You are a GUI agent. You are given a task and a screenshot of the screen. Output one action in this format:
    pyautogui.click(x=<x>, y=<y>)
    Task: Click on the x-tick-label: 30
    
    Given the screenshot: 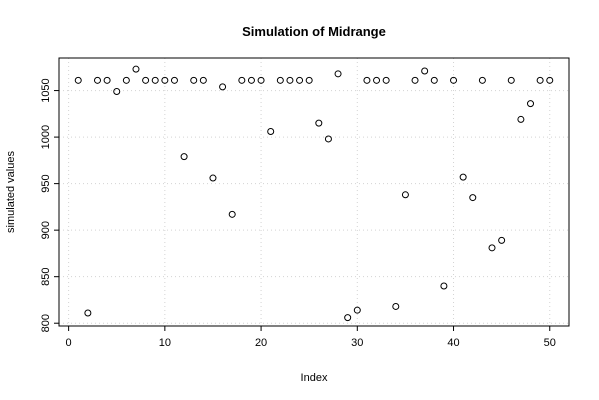 What is the action you would take?
    pyautogui.click(x=357, y=343)
    